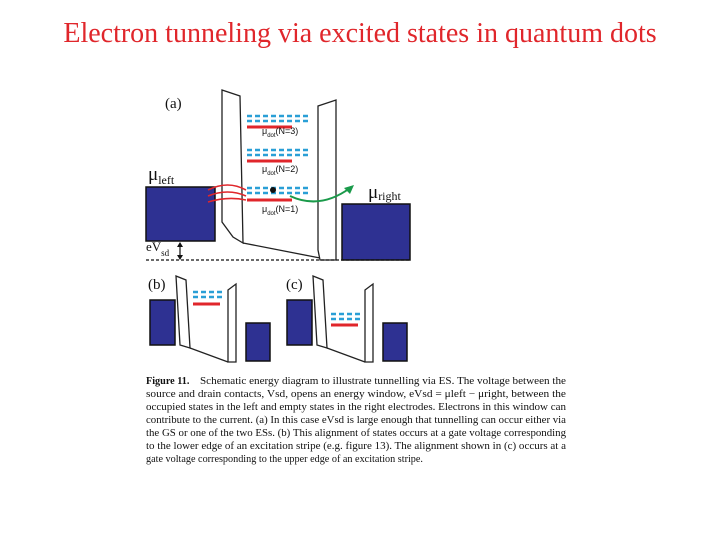 The width and height of the screenshot is (720, 540). I want to click on panel-label: (b), so click(157, 285).